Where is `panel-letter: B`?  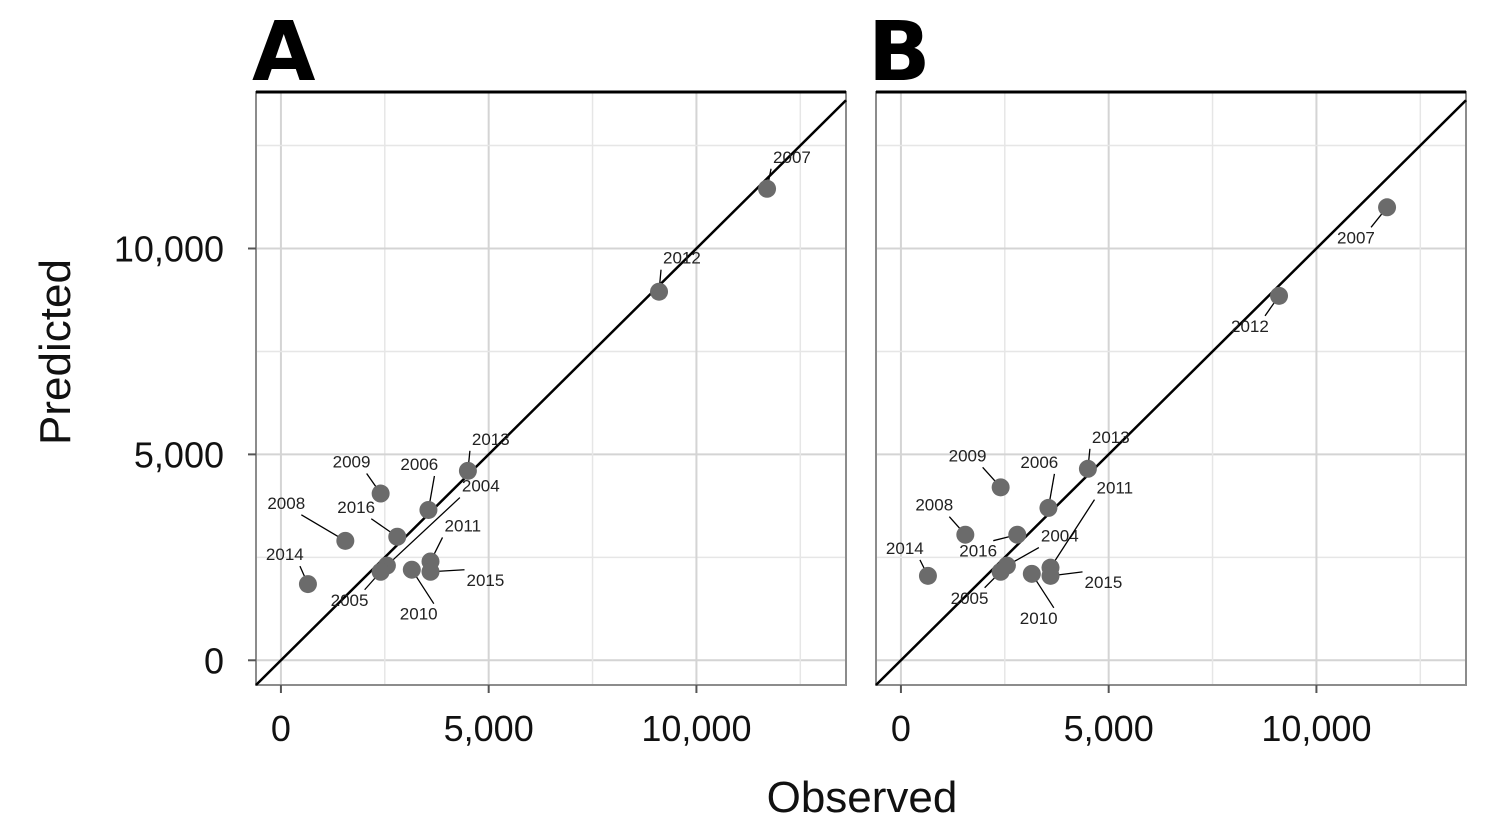
panel-letter: B is located at coordinates (899, 52).